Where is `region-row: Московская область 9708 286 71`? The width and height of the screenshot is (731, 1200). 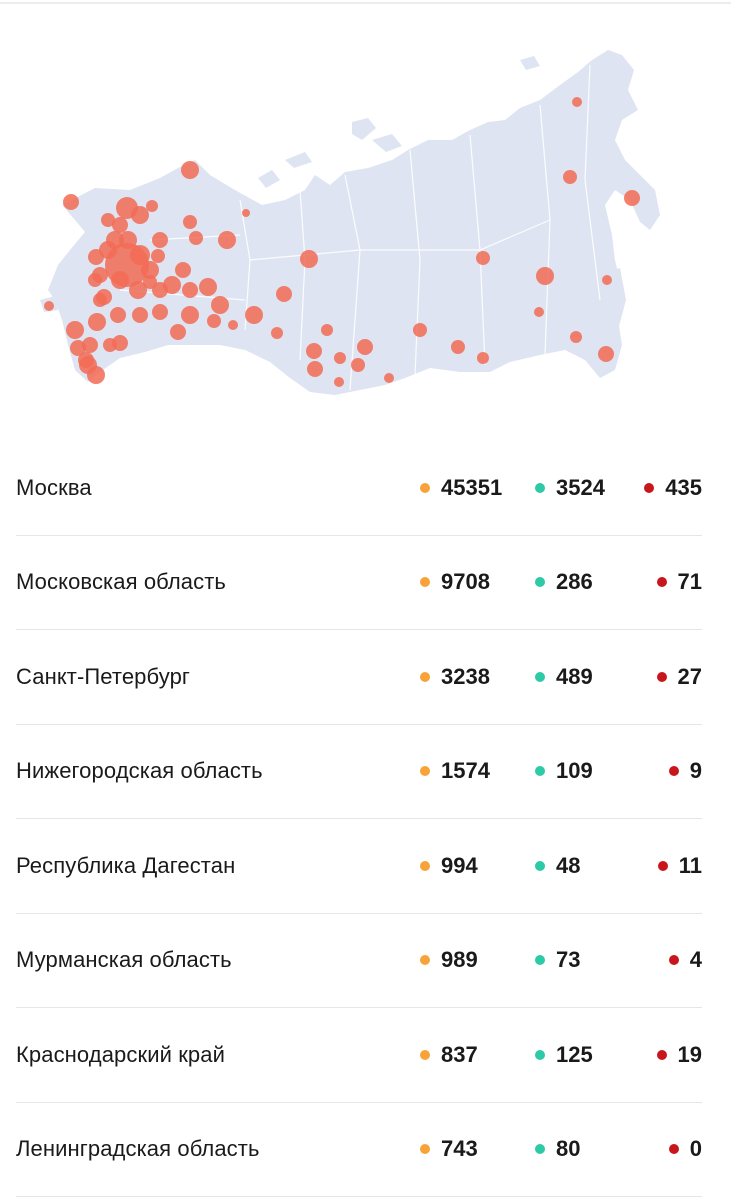
region-row: Московская область 9708 286 71 is located at coordinates (359, 583).